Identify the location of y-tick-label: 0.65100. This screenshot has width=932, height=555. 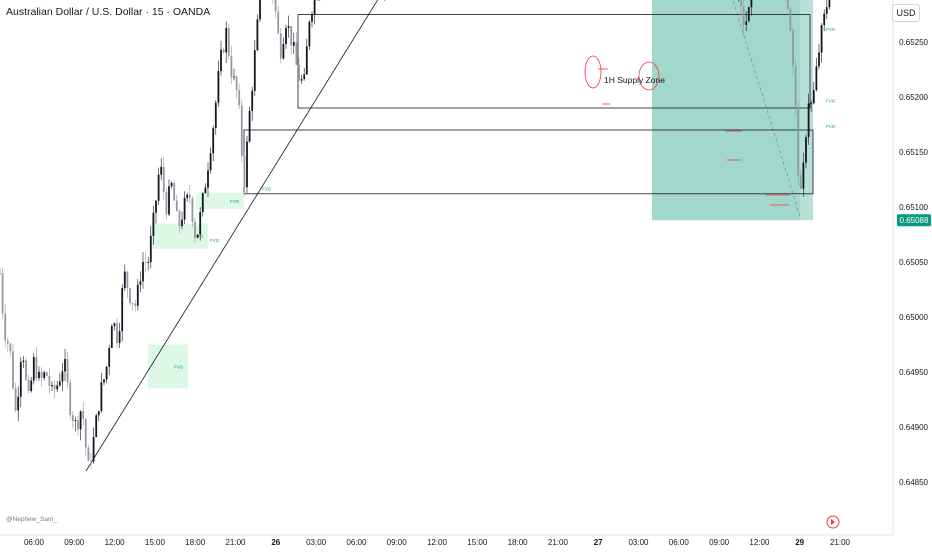
(913, 207).